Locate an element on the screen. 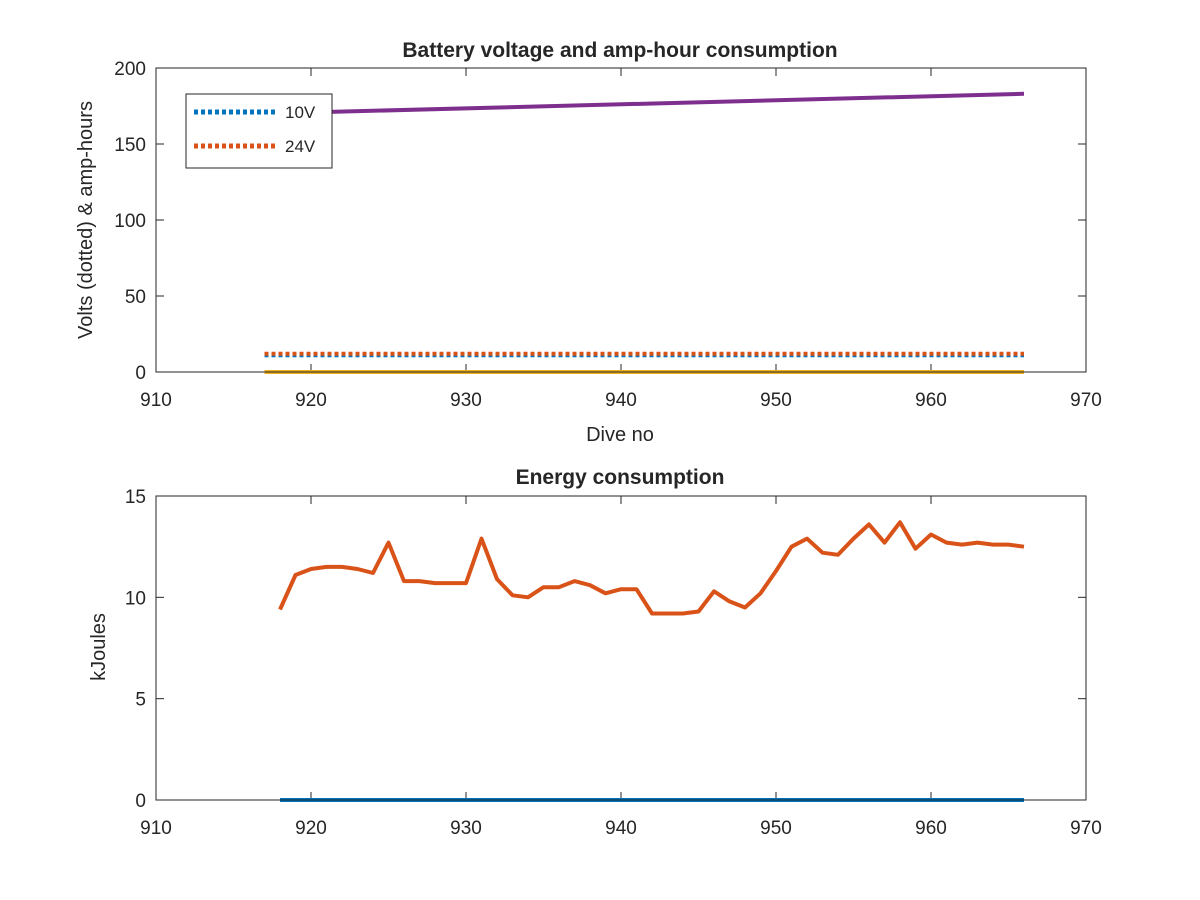 The height and width of the screenshot is (900, 1200). y-tick-label: 150 is located at coordinates (130, 145).